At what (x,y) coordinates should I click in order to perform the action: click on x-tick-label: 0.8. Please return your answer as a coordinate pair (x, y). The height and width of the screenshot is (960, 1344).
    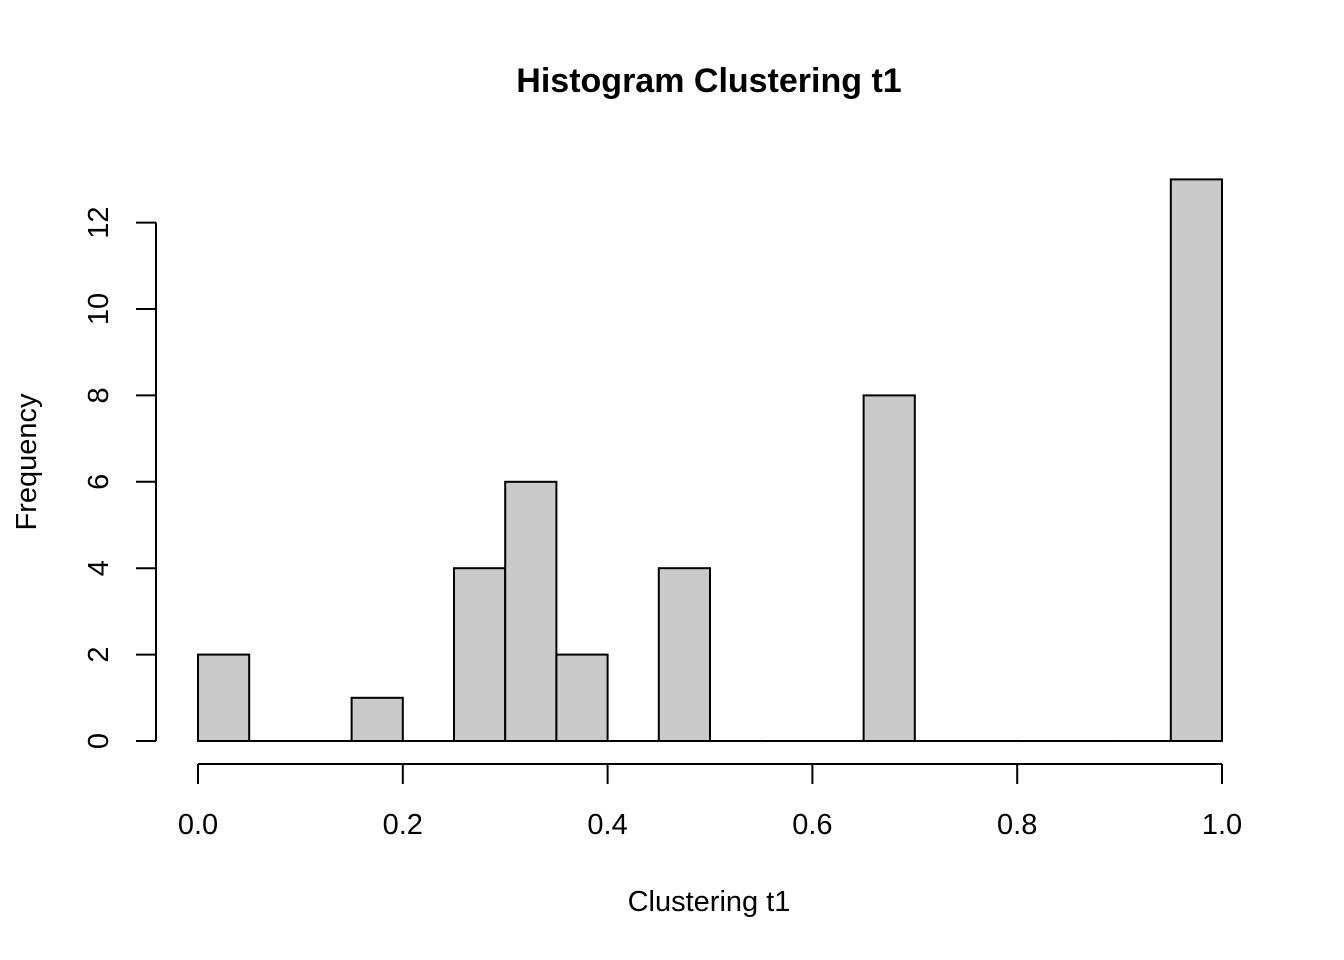
    Looking at the image, I should click on (1017, 825).